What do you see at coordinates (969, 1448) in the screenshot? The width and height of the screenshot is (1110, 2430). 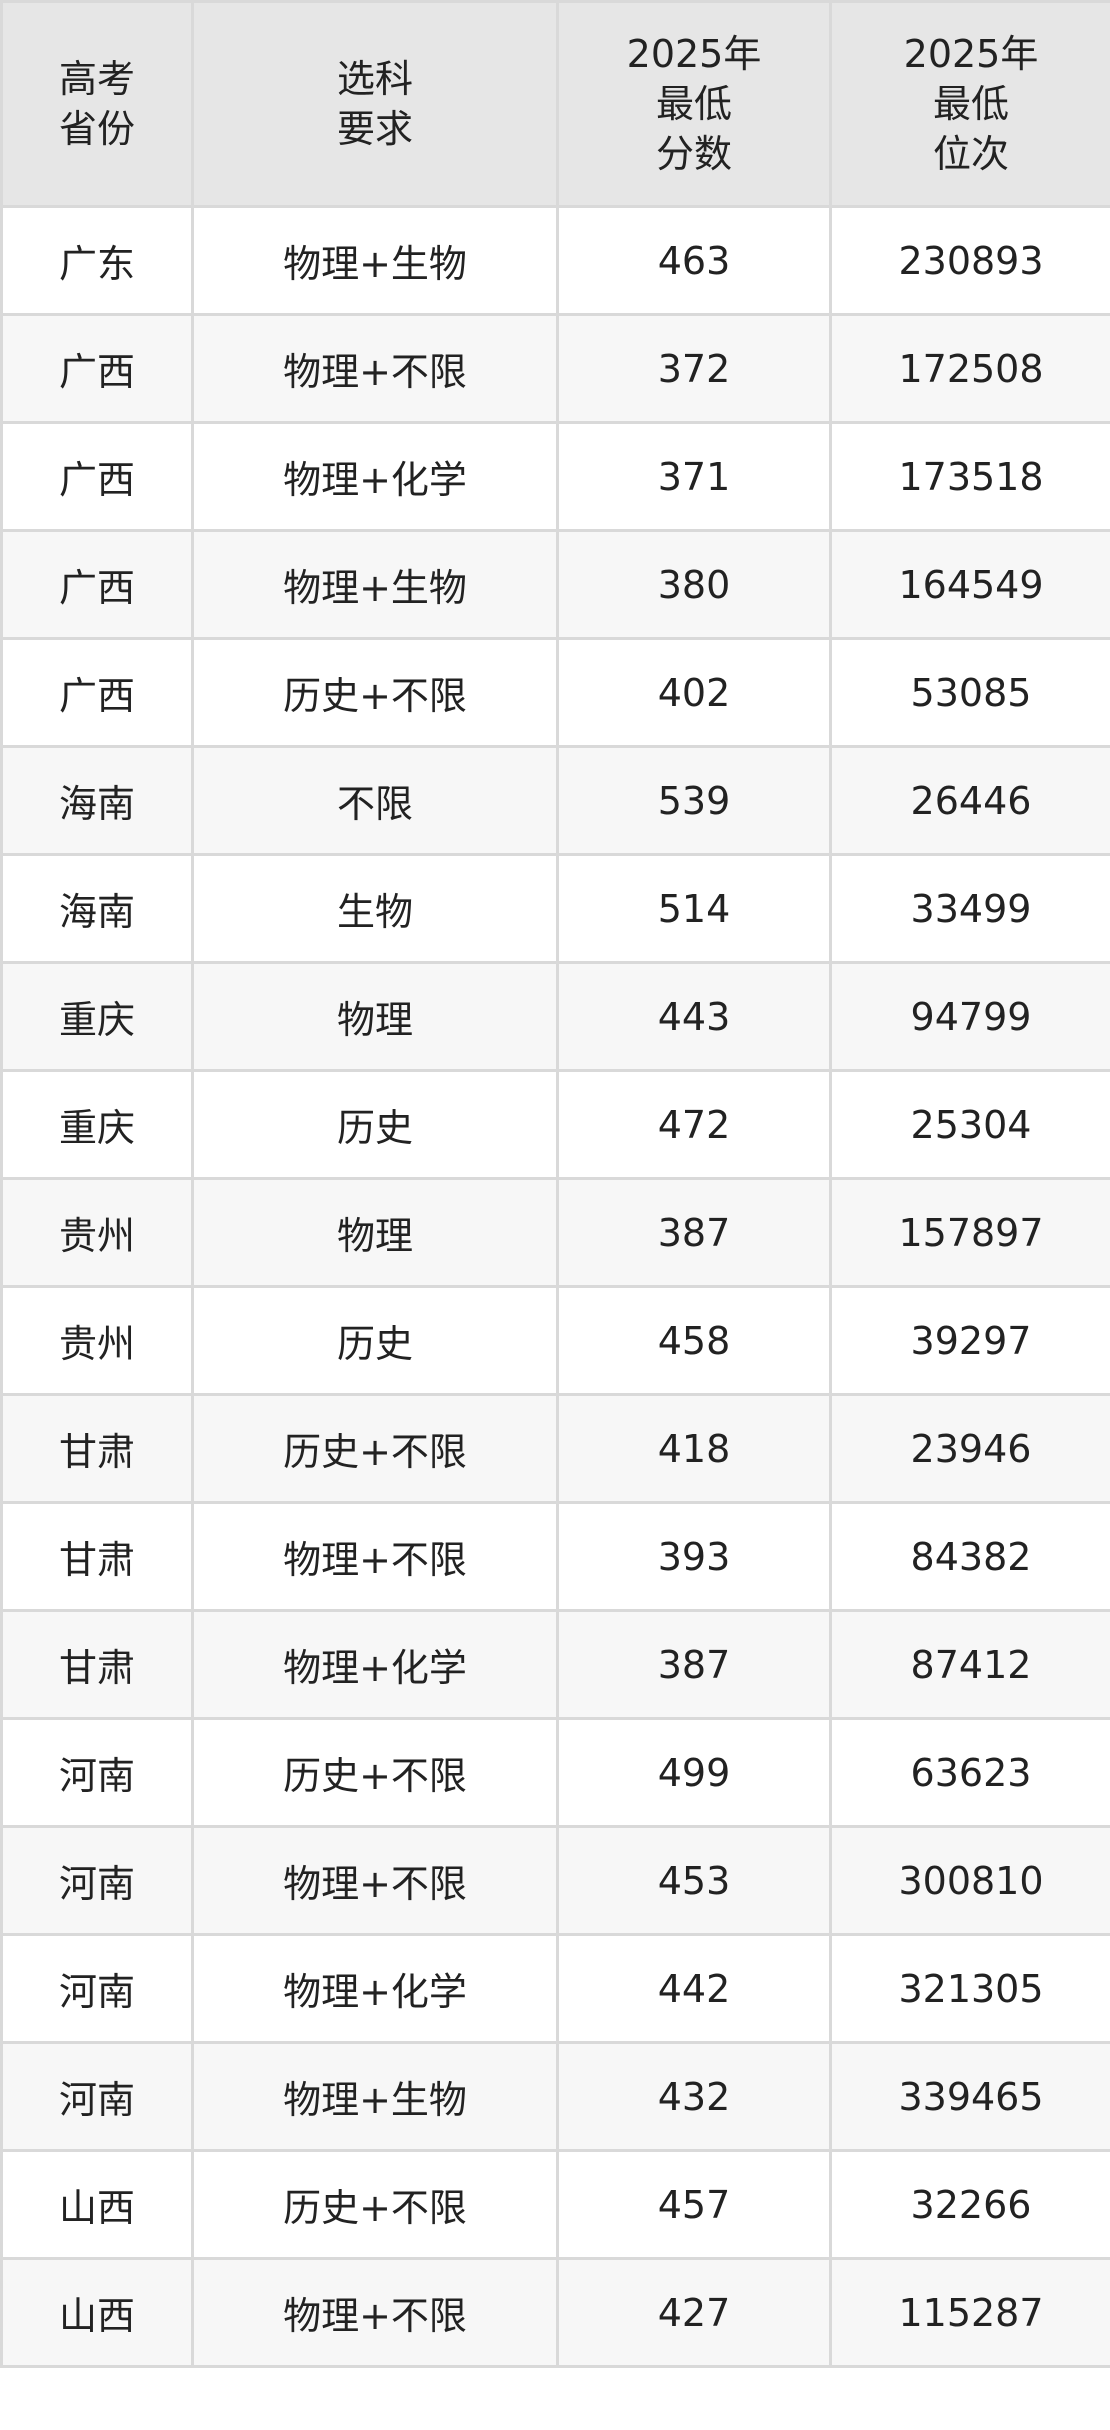 I see `min-rank-cell: 23946` at bounding box center [969, 1448].